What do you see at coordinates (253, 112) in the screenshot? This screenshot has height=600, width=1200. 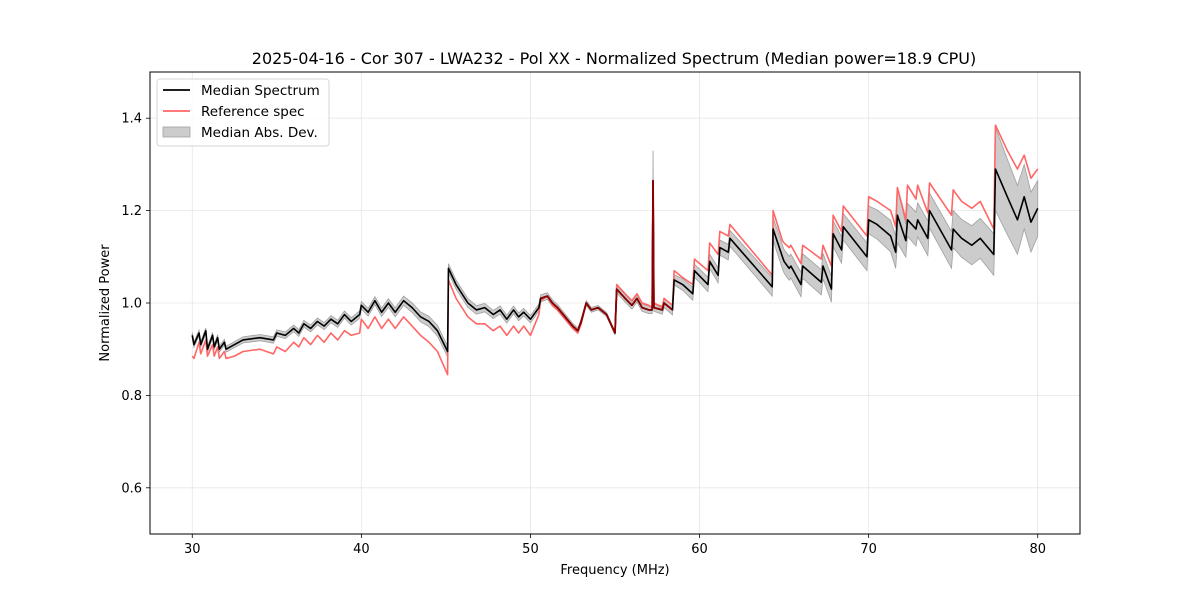 I see `legend-reference-label: Reference spec` at bounding box center [253, 112].